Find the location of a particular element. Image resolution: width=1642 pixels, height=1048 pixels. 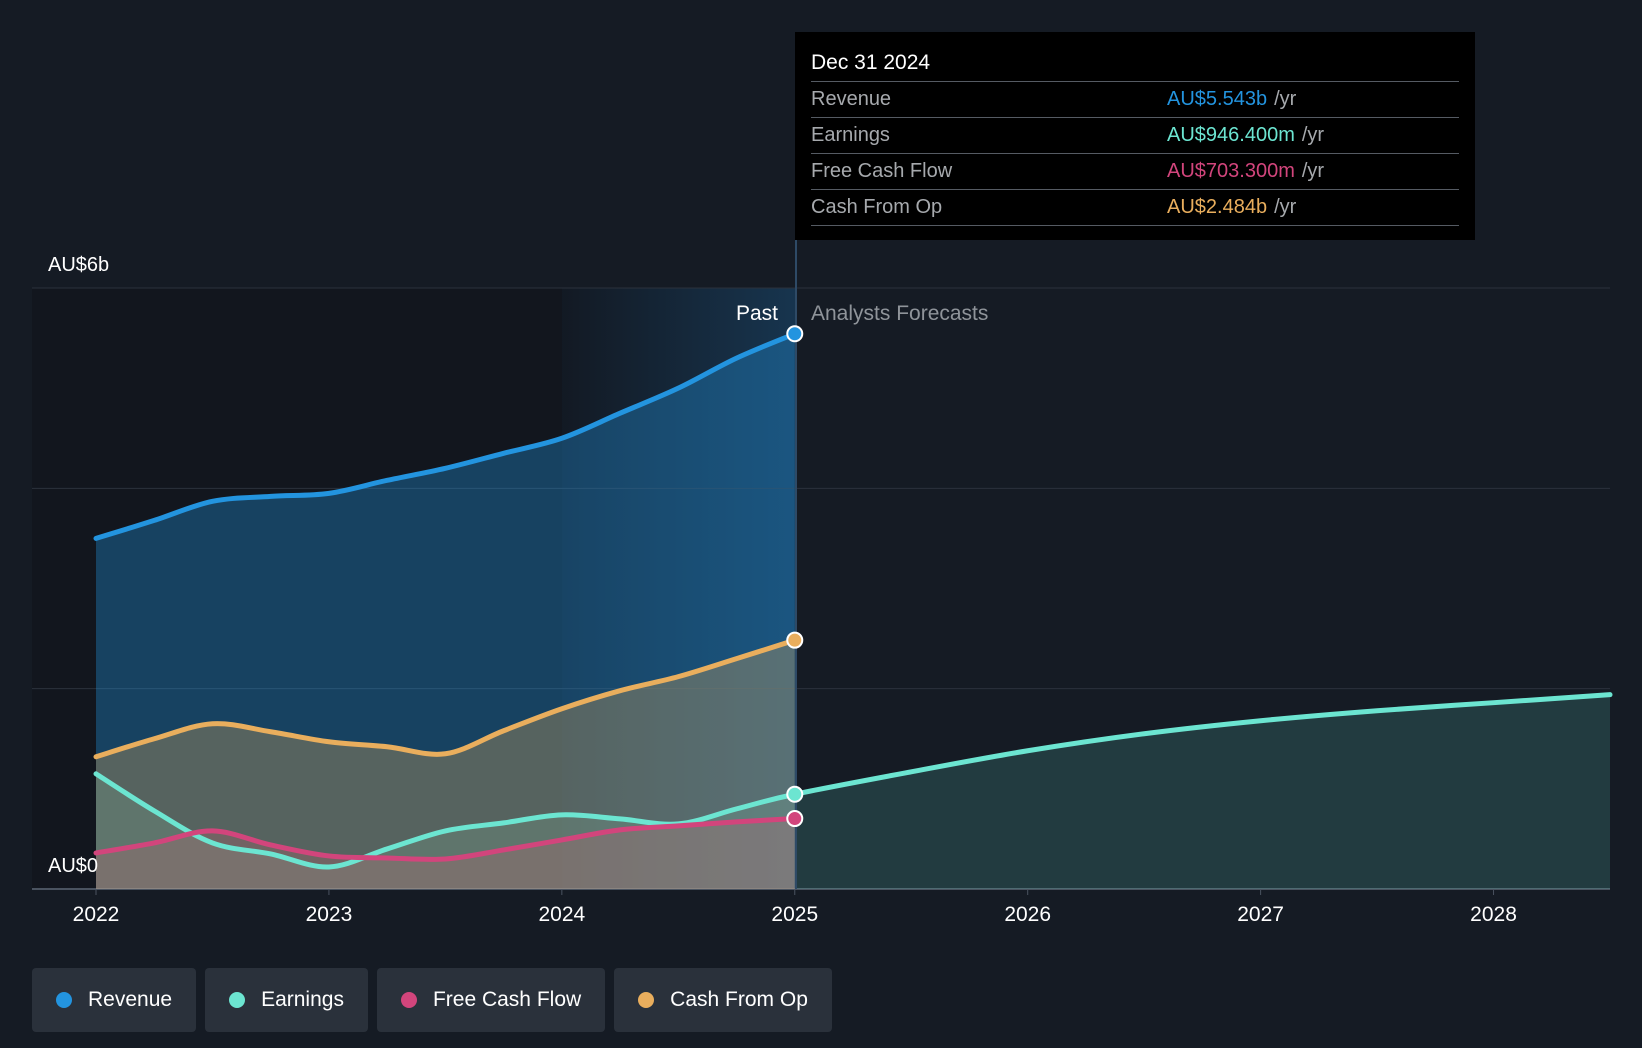

x-tick-label: 2027 is located at coordinates (1260, 914).